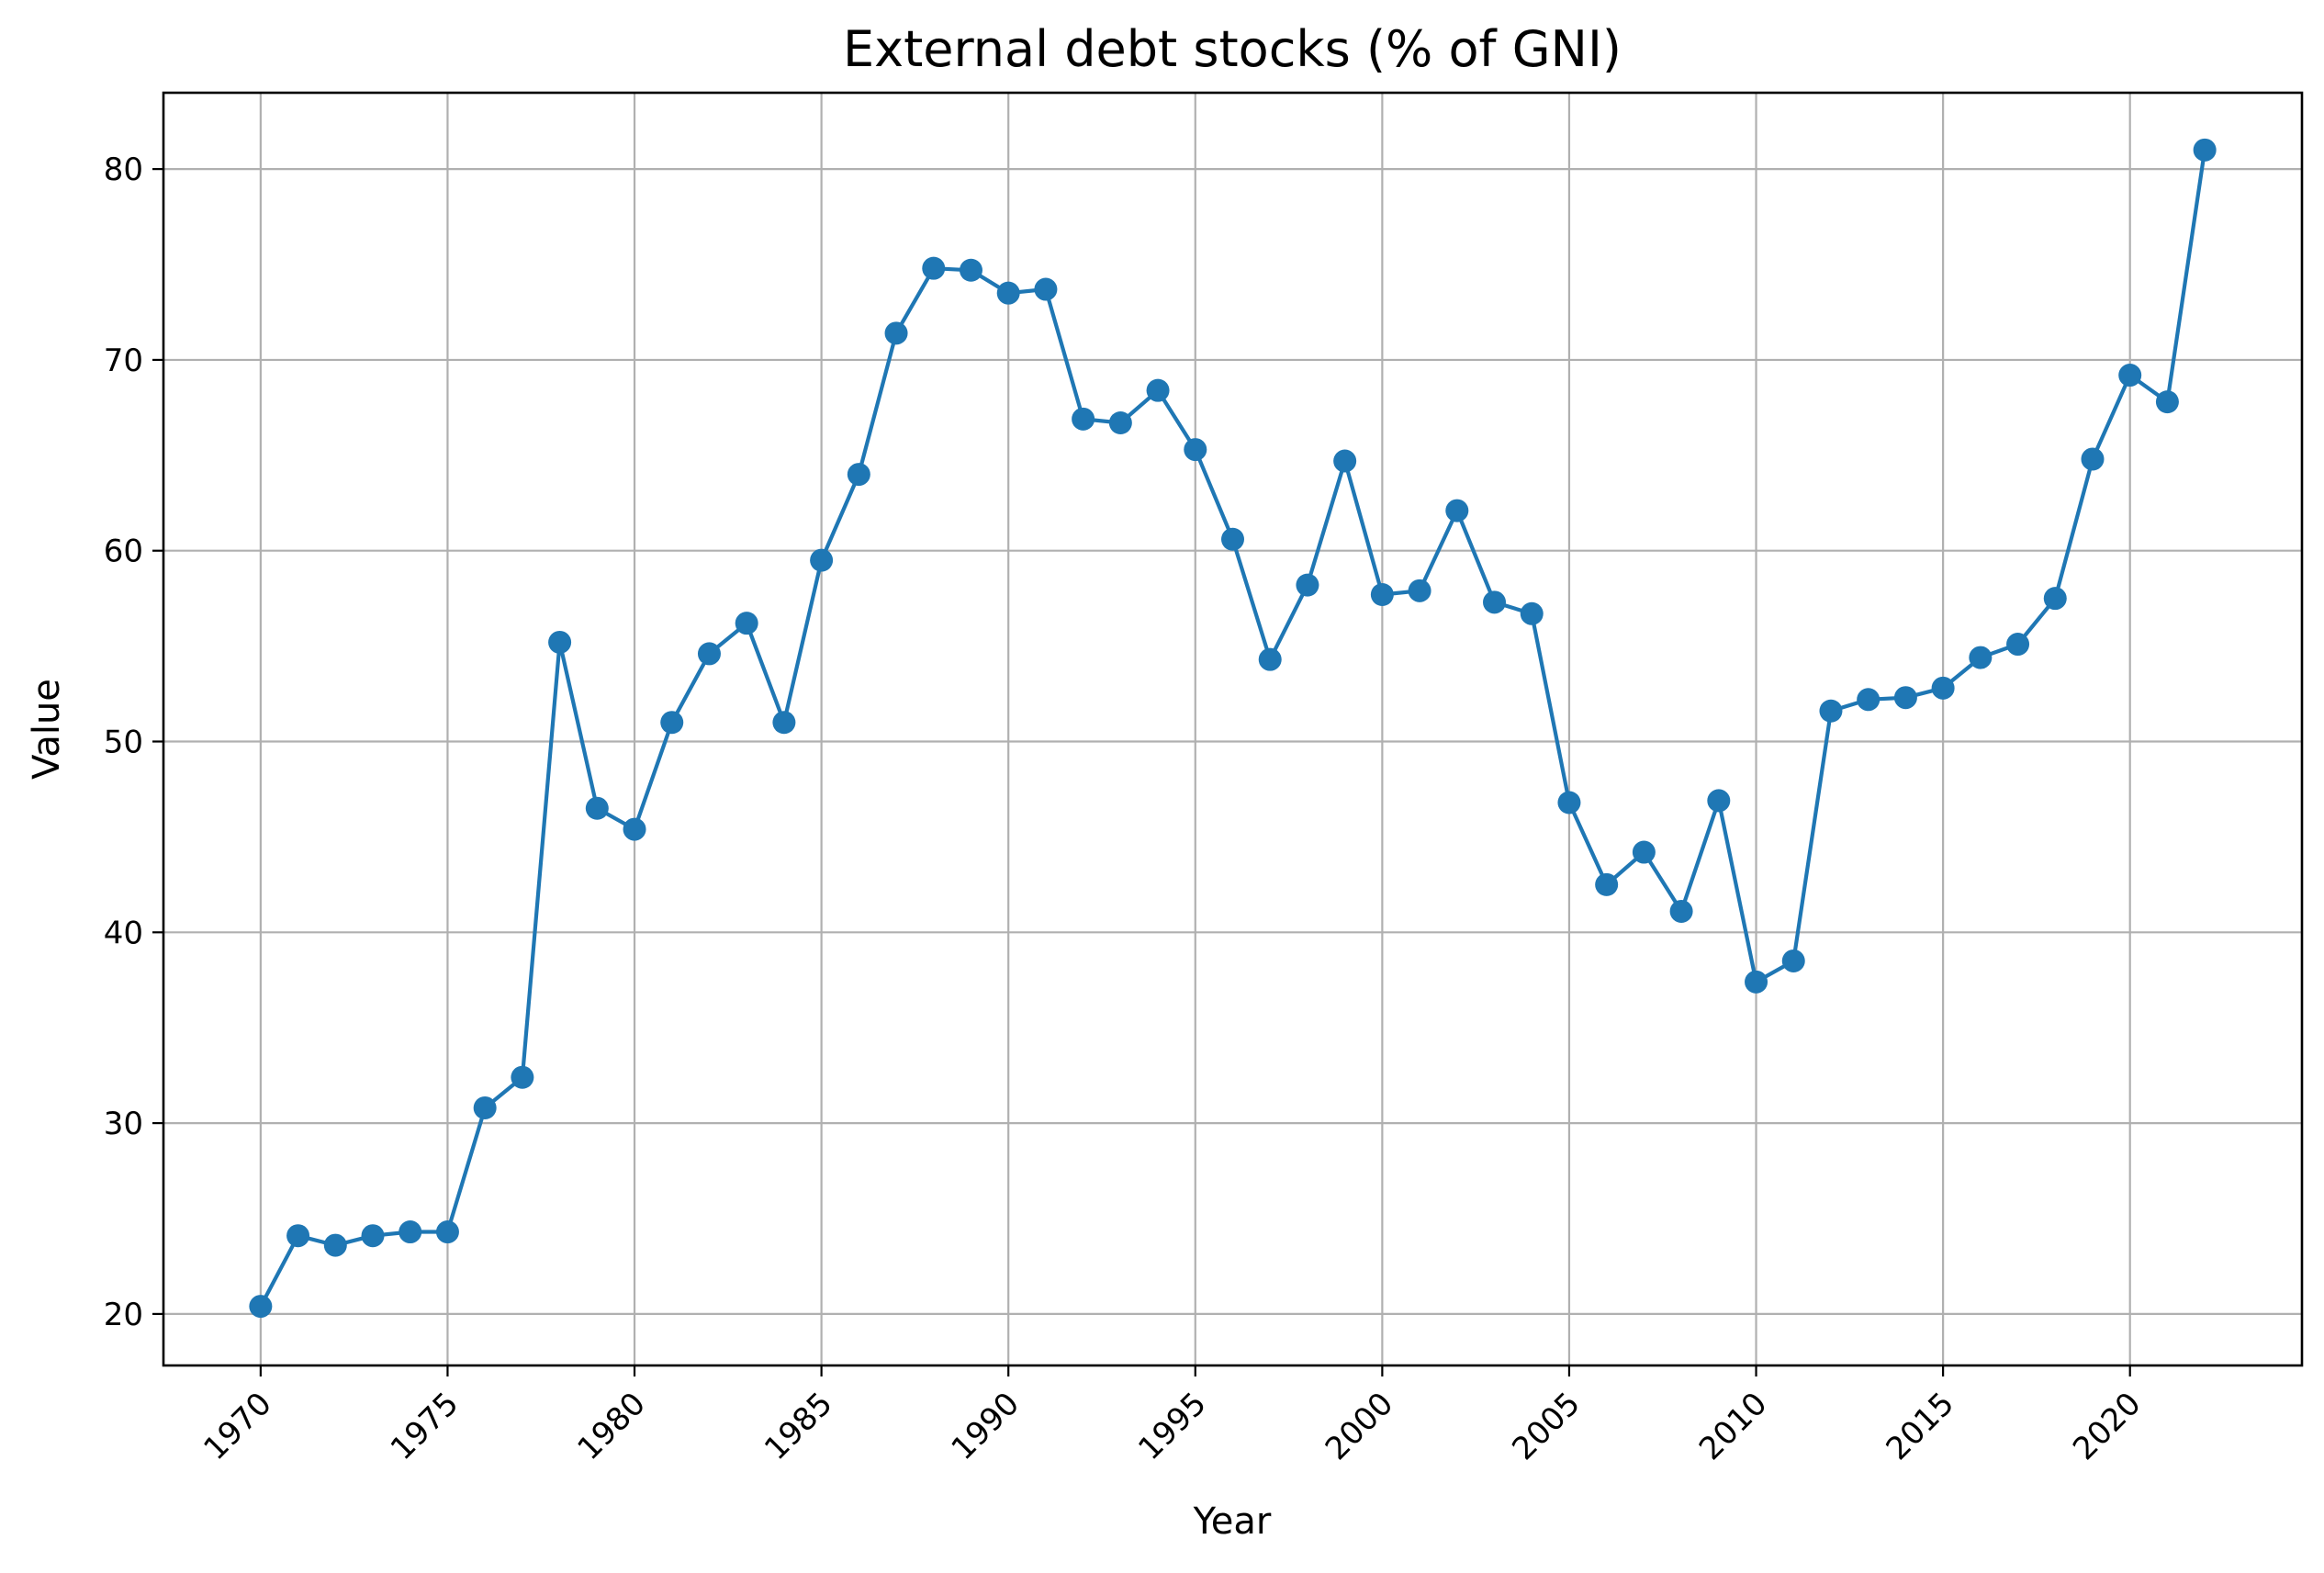  What do you see at coordinates (124, 743) in the screenshot?
I see `y-tick-label: 50` at bounding box center [124, 743].